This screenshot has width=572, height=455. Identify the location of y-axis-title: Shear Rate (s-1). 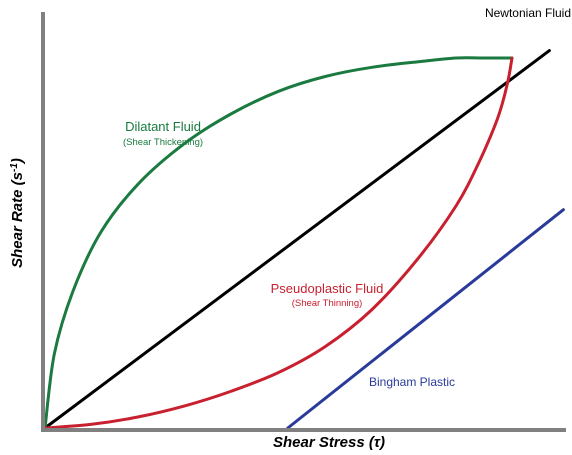
(18, 213).